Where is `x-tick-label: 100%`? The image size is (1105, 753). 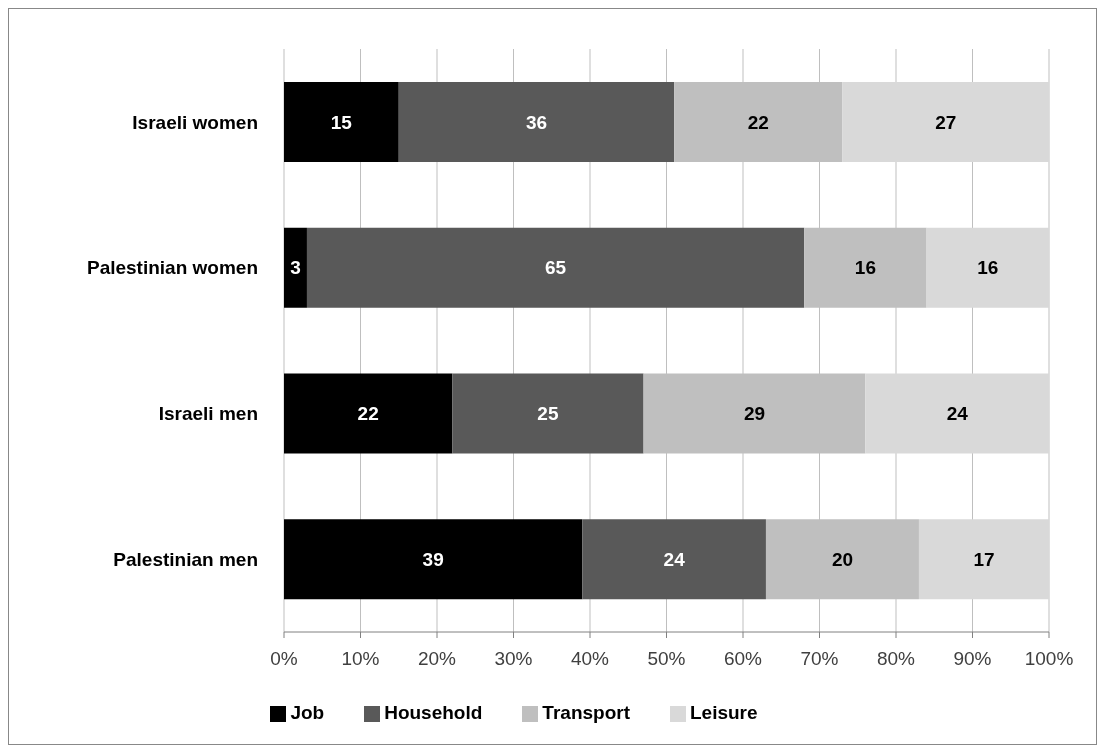
x-tick-label: 100% is located at coordinates (1049, 659).